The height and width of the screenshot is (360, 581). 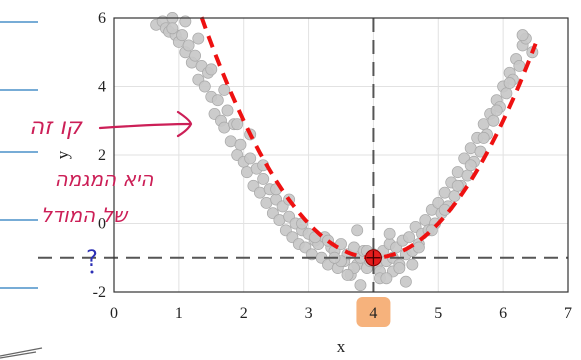 I want to click on x-tick-label: 4, so click(x=373, y=313).